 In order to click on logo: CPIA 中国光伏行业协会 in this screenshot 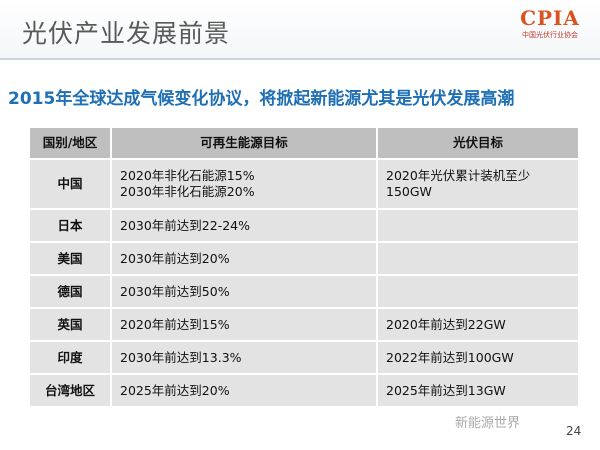, I will do `click(550, 23)`.